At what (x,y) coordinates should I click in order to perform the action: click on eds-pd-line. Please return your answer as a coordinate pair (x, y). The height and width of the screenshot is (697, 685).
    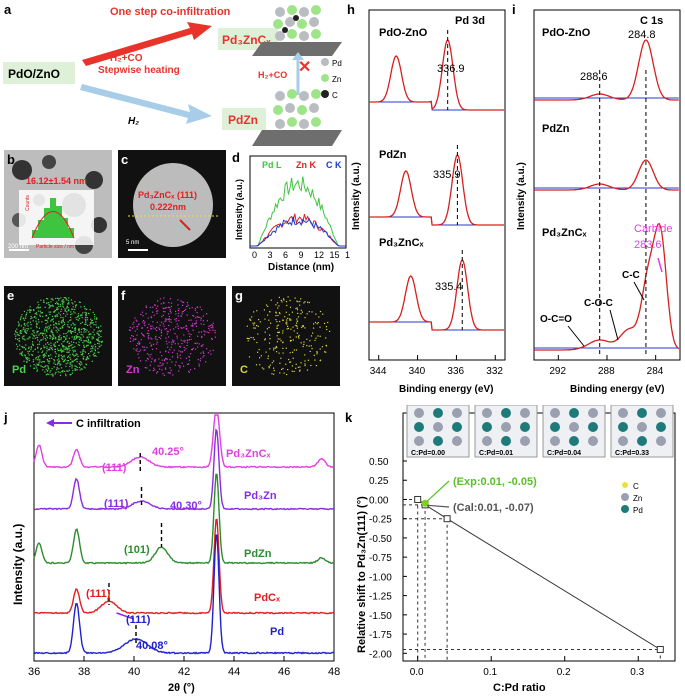
    Looking at the image, I should click on (298, 211).